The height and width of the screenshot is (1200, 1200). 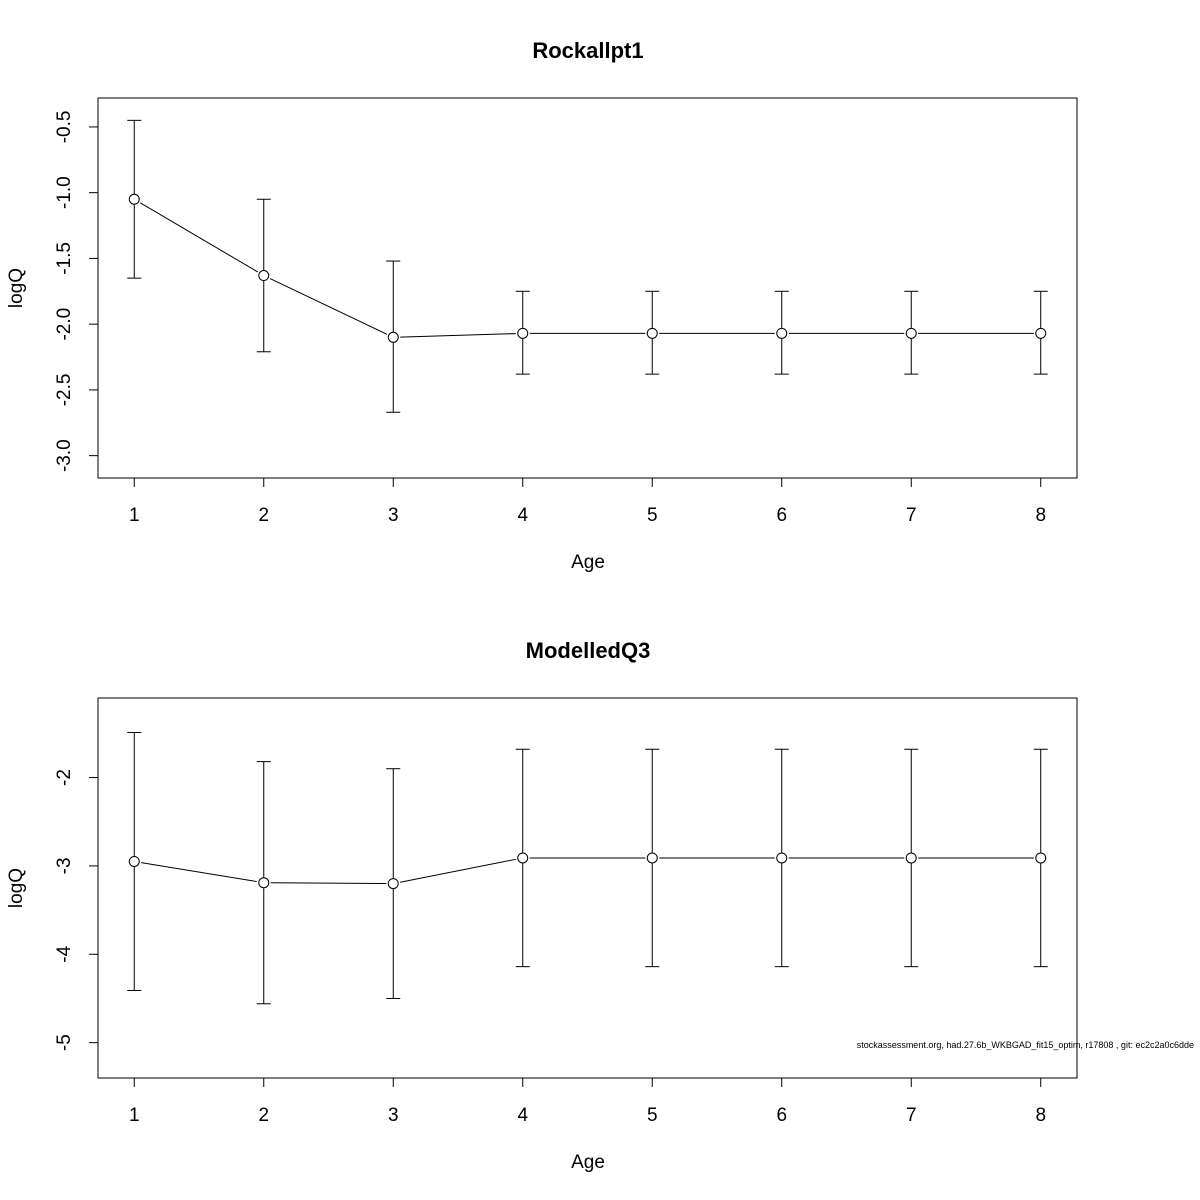 What do you see at coordinates (587, 50) in the screenshot?
I see `chart-title: Rockallpt1` at bounding box center [587, 50].